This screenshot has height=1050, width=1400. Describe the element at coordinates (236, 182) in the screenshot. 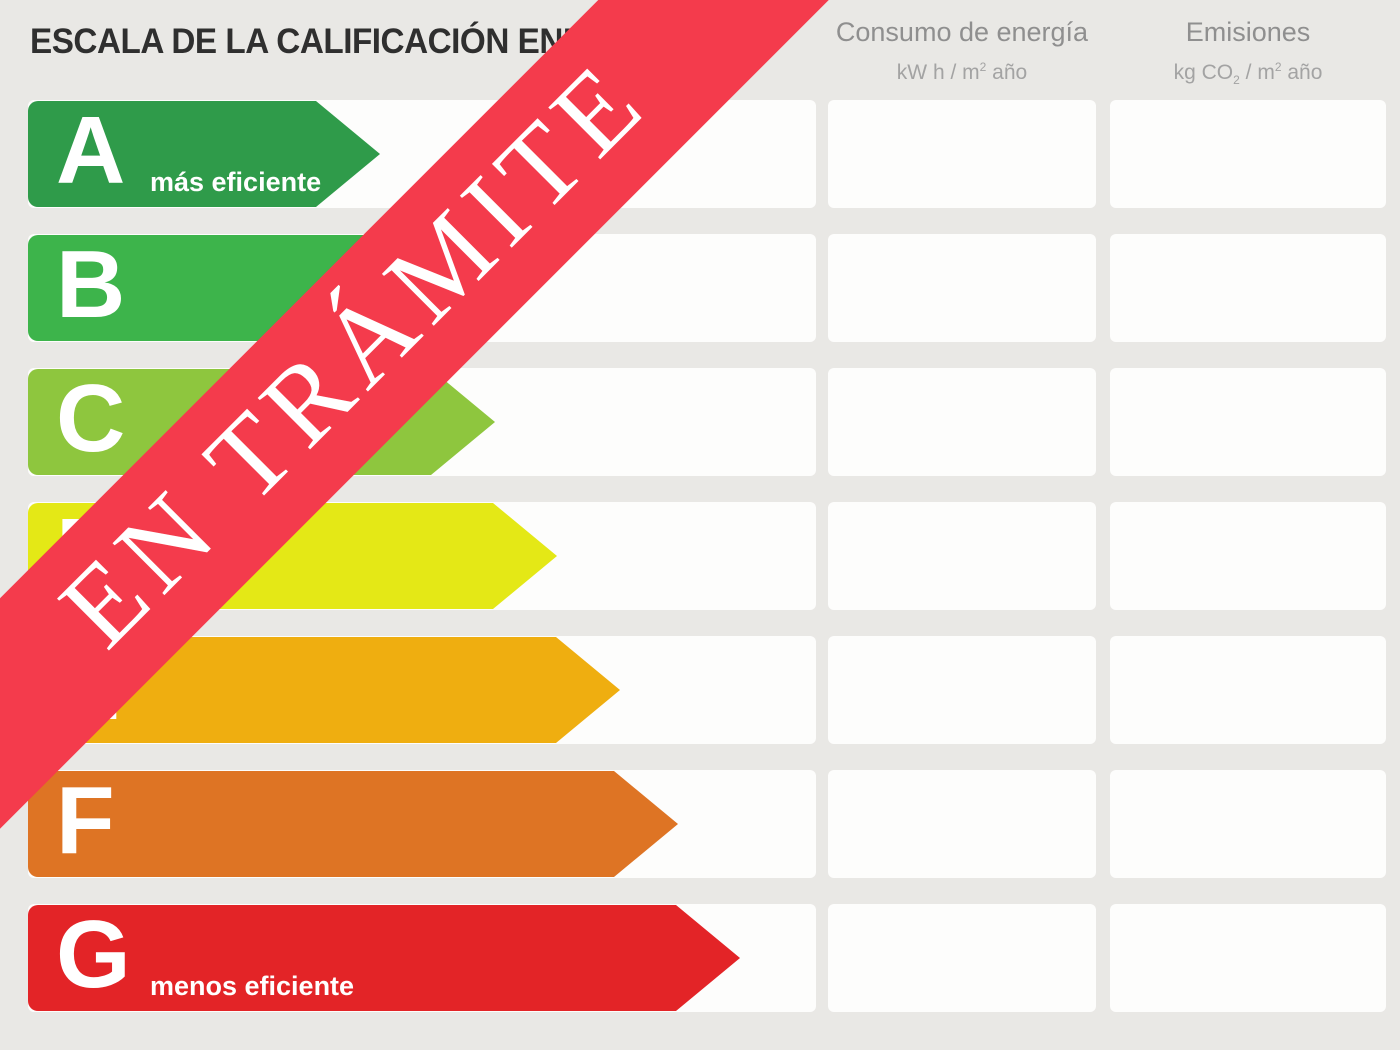

I see `efficiency-label: más eficiente` at that location.